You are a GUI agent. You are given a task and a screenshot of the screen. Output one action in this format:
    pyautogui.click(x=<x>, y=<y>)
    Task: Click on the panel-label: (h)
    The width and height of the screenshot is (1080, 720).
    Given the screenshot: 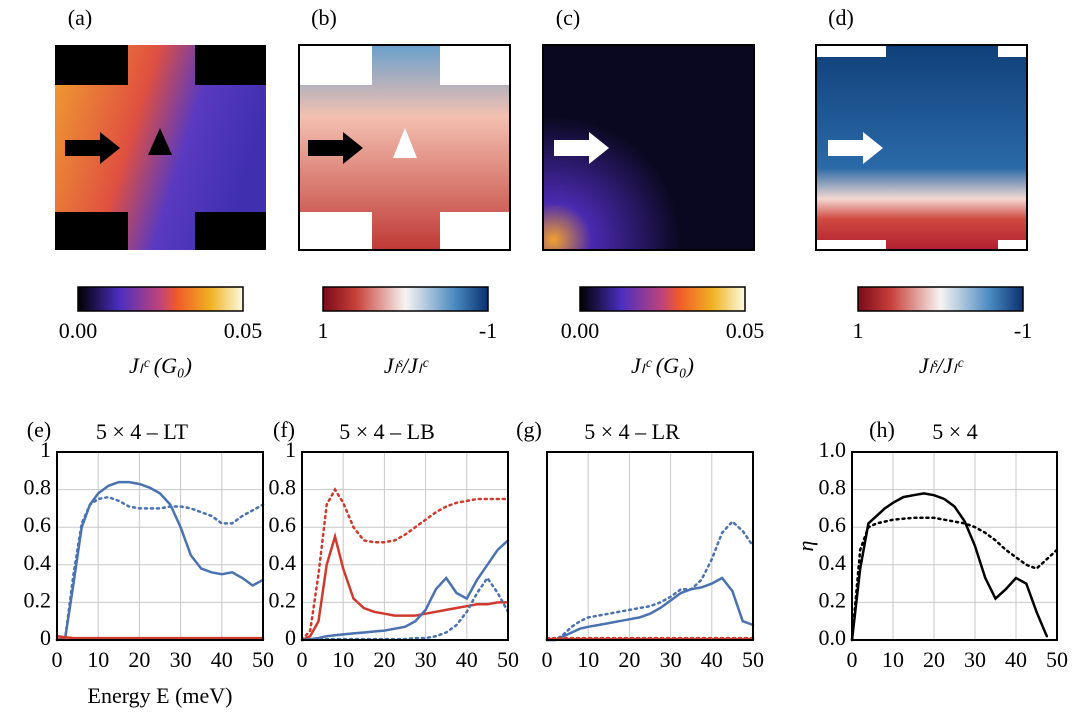 What is the action you would take?
    pyautogui.click(x=882, y=429)
    